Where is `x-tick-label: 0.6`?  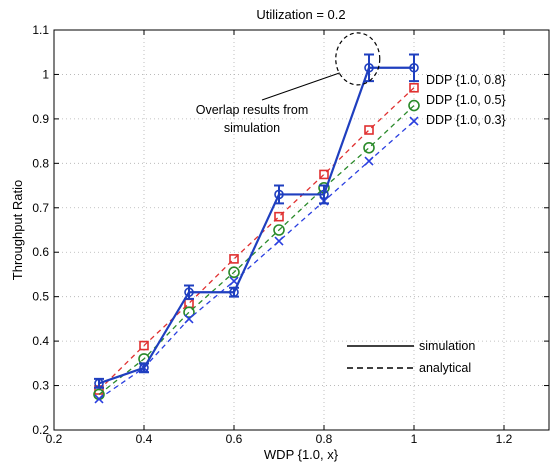 x-tick-label: 0.6 is located at coordinates (234, 439).